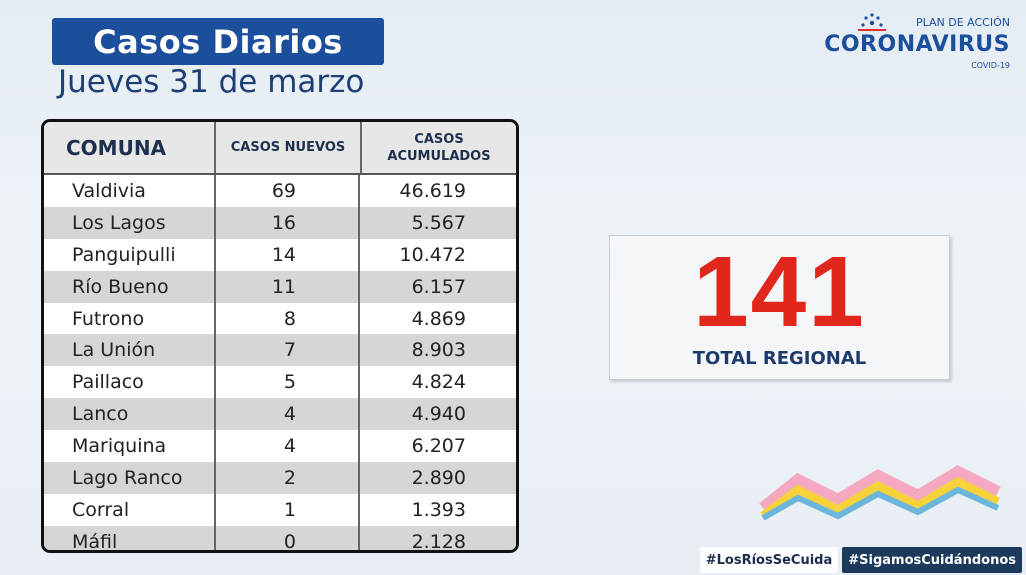 The width and height of the screenshot is (1026, 575). Describe the element at coordinates (438, 446) in the screenshot. I see `cell-acumulados: 6.207` at that location.